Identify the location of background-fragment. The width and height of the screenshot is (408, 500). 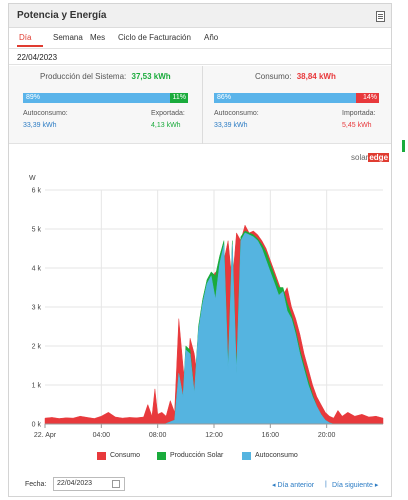
(405, 146).